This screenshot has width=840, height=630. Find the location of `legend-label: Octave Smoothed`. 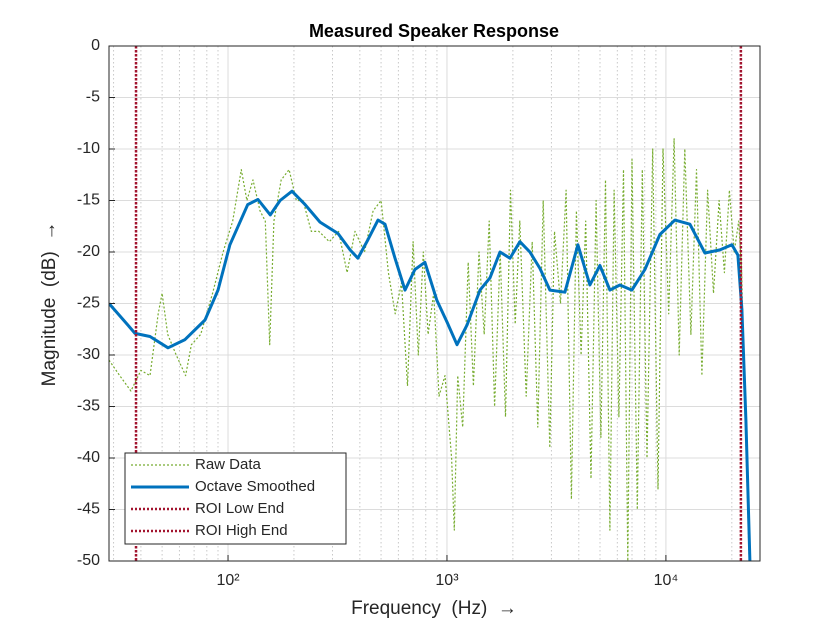

legend-label: Octave Smoothed is located at coordinates (255, 486).